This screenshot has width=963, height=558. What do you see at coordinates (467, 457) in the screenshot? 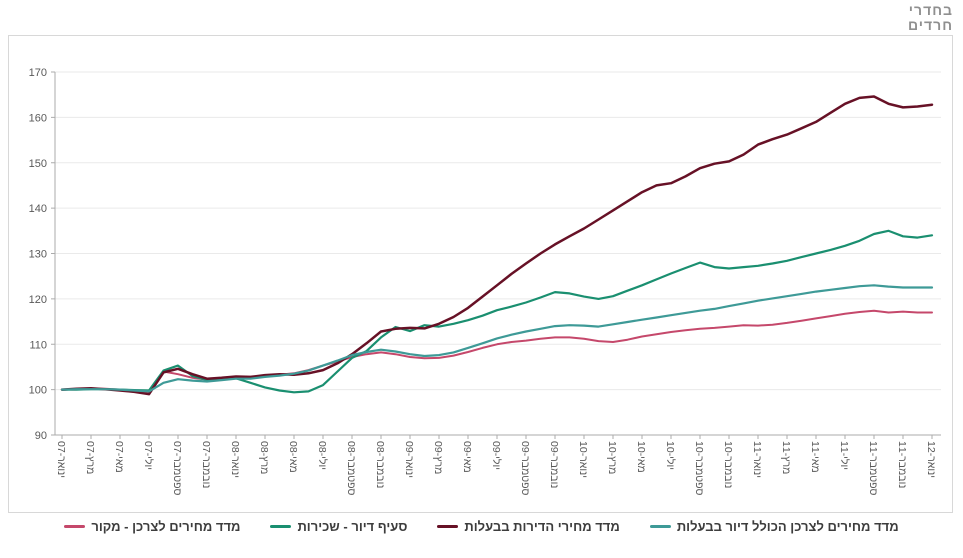
I see `x-axis-label: מאי-09` at bounding box center [467, 457].